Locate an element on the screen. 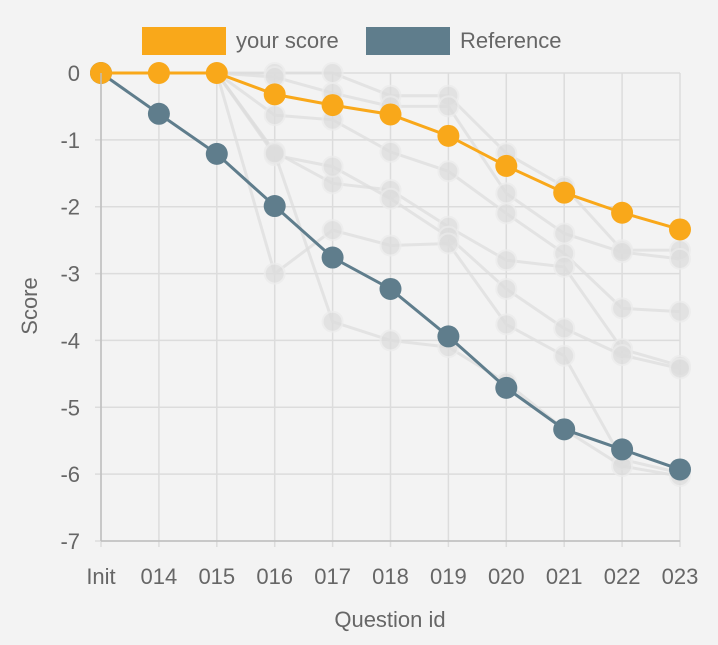  x-tick-label: 018 is located at coordinates (390, 576).